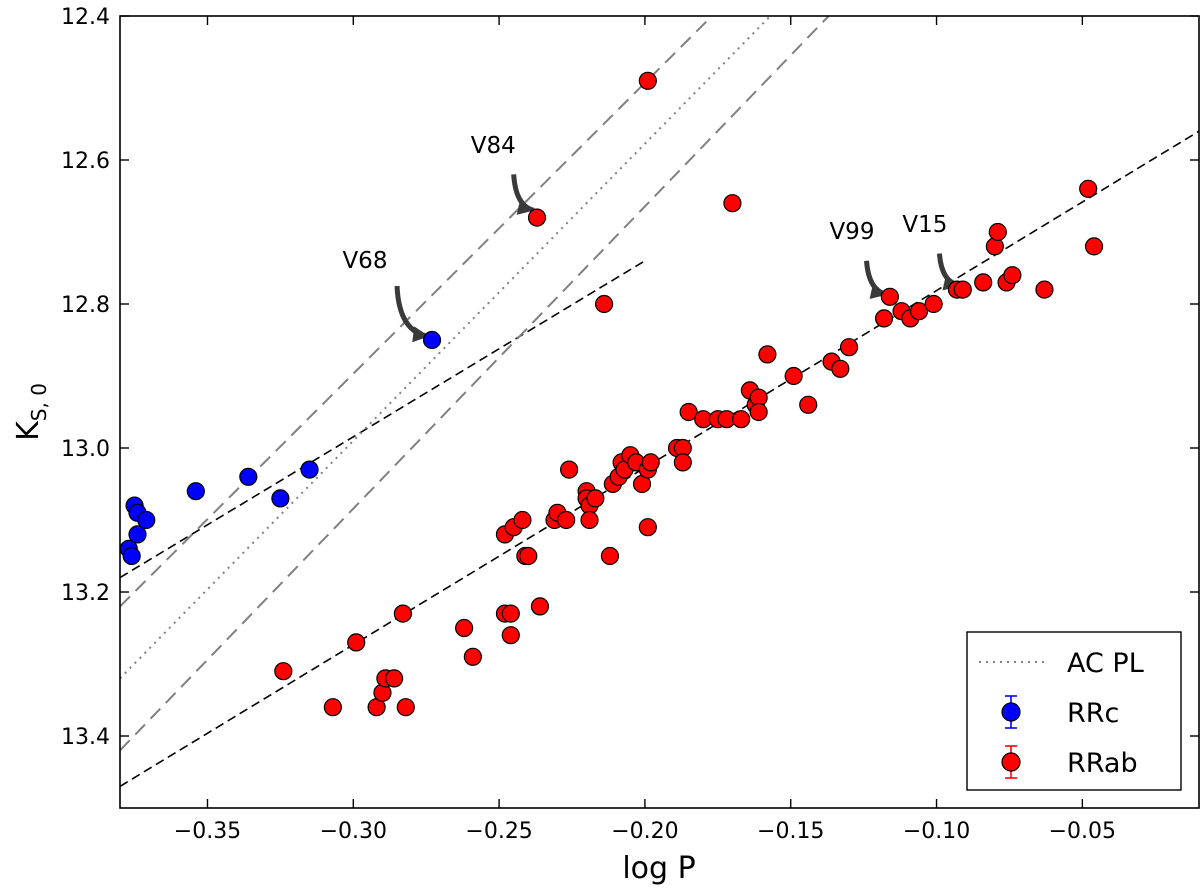 The width and height of the screenshot is (1200, 889). I want to click on legend-rrc-label: RRc, so click(1093, 713).